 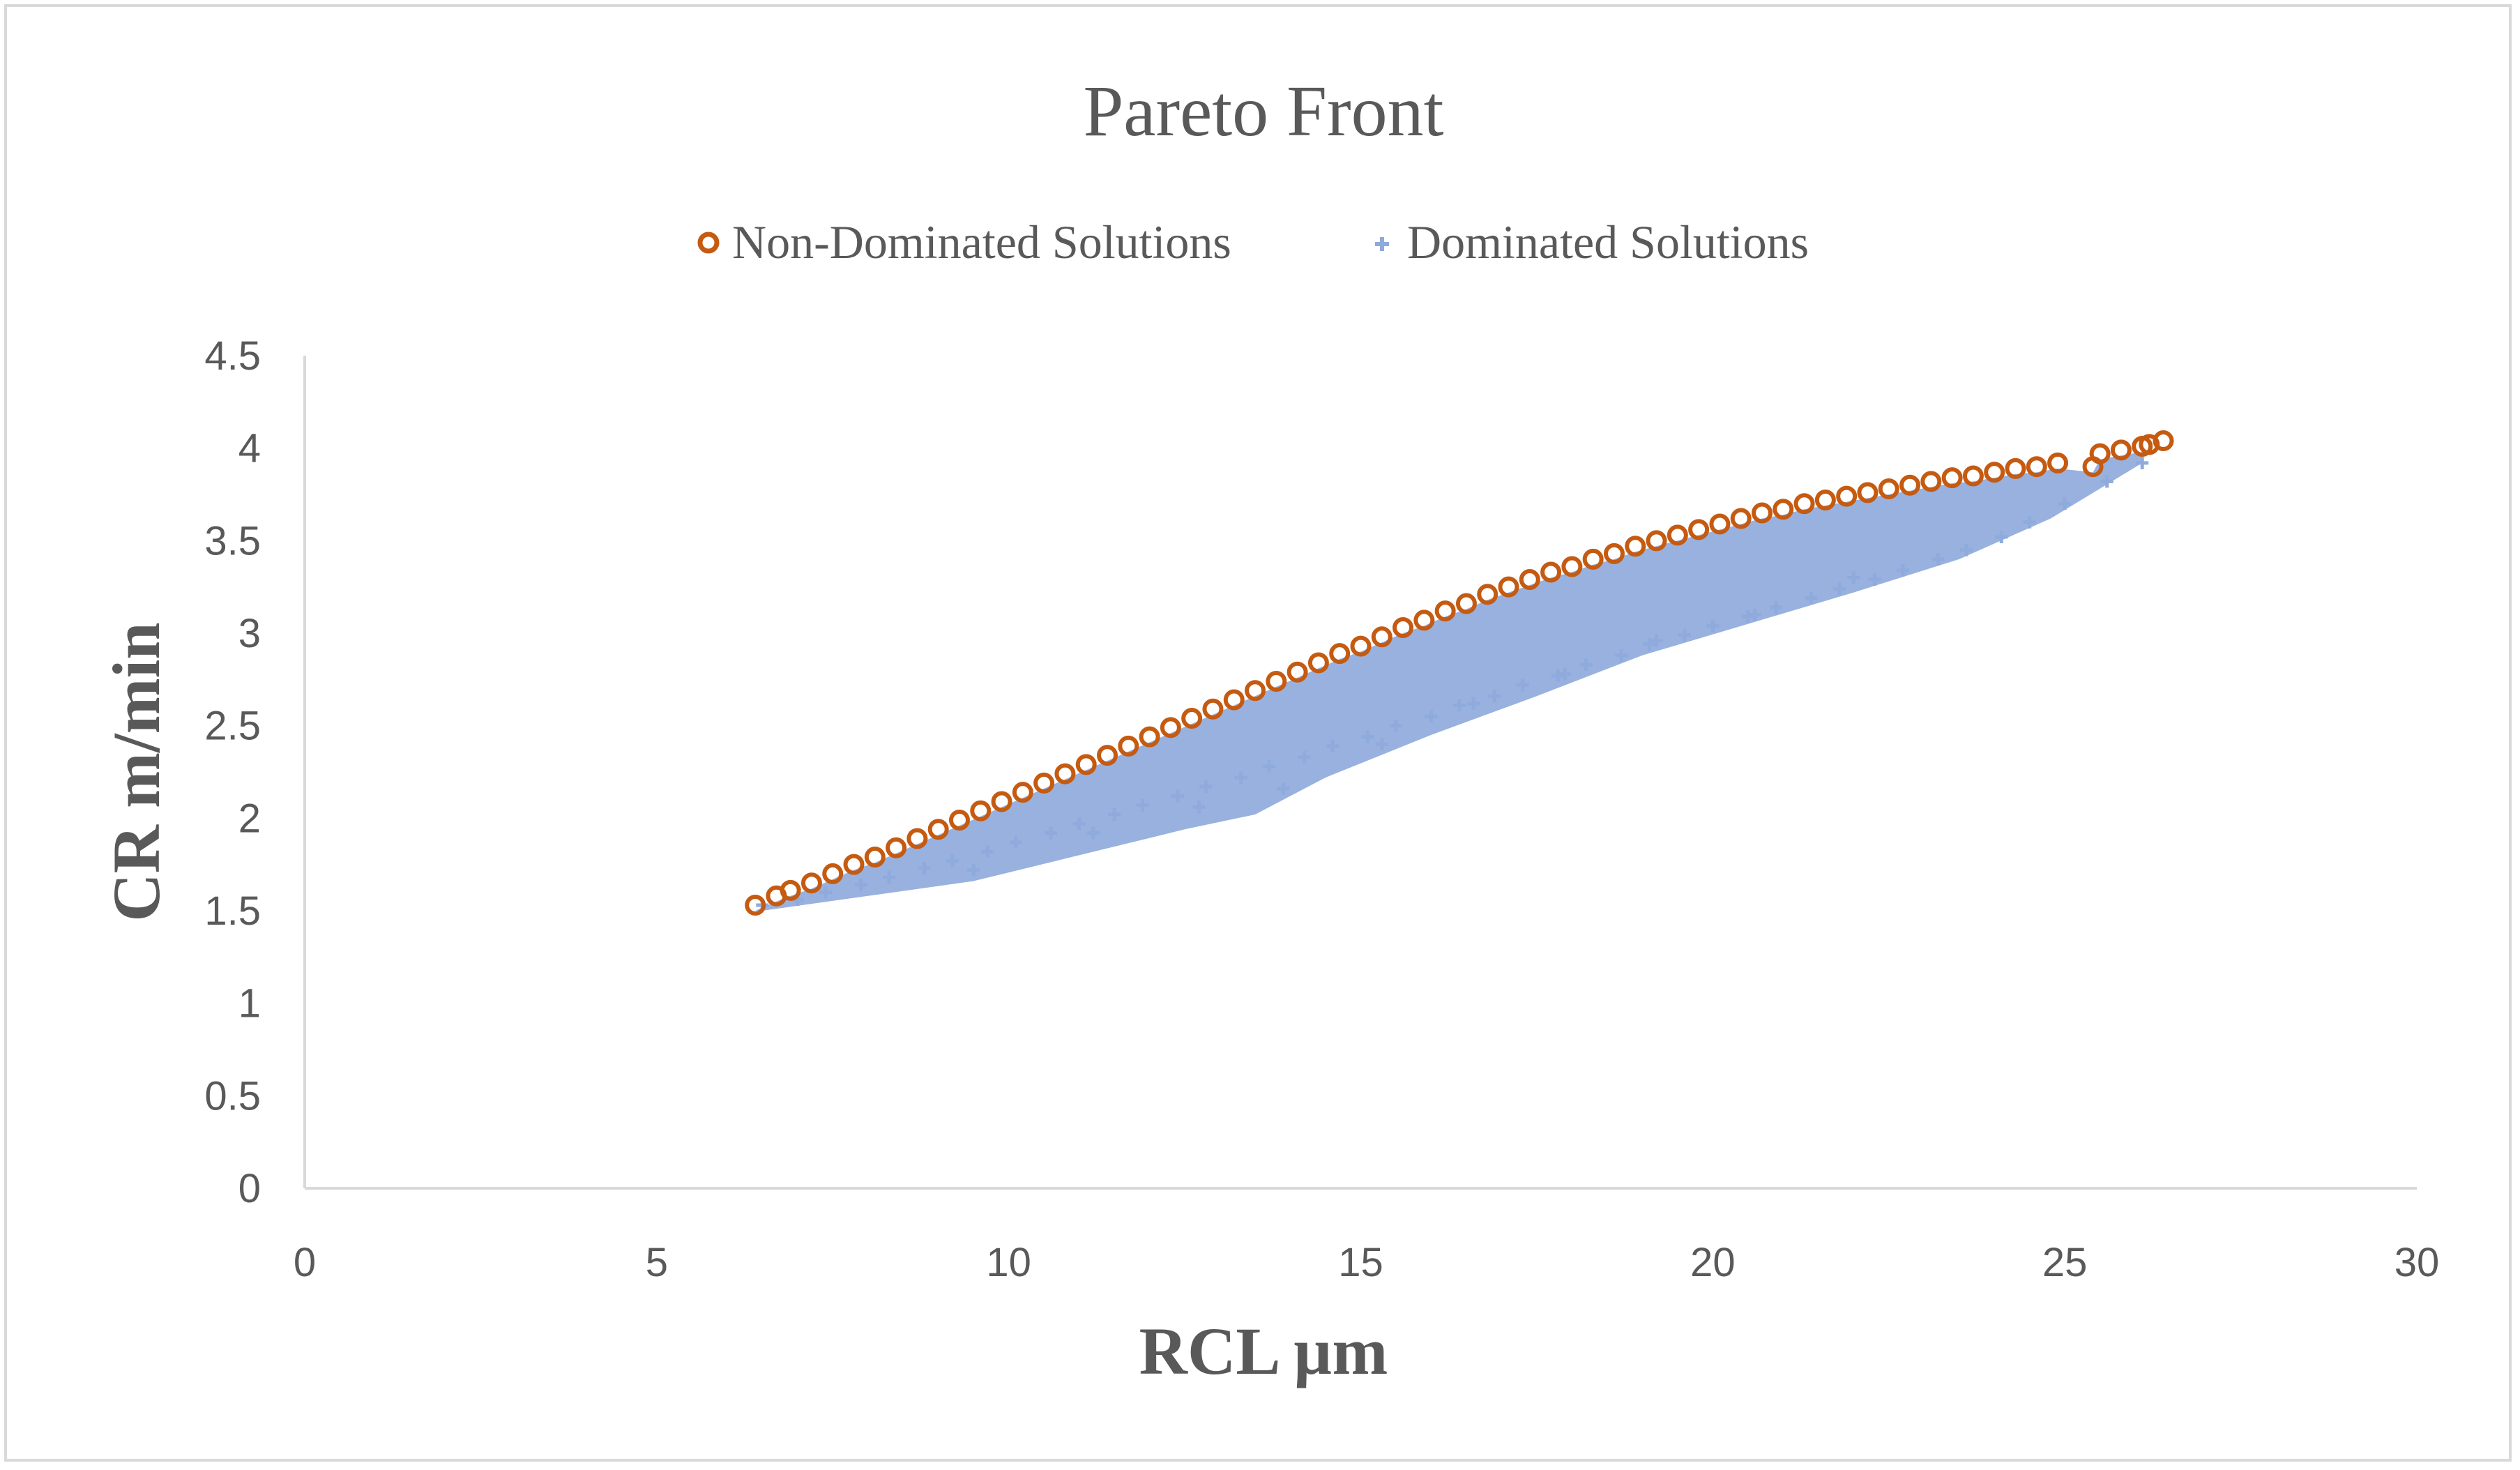 I want to click on legend-label-dominated: Dominated Solutions, so click(x=1608, y=241).